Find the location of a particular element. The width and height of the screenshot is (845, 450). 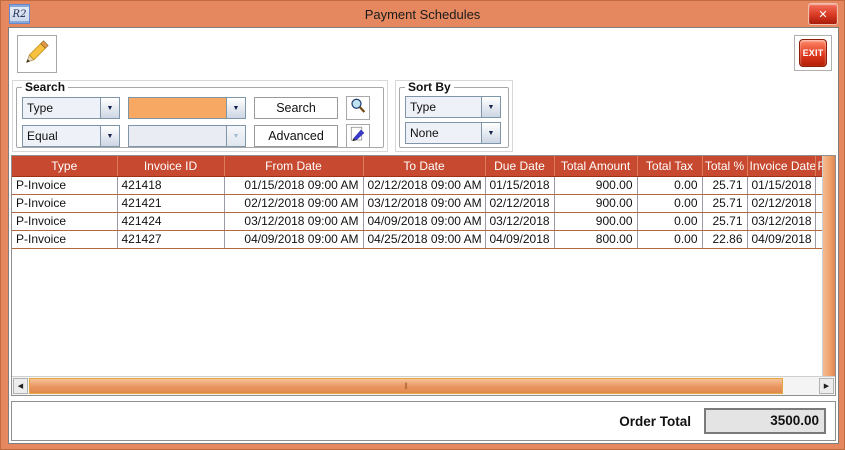

magnifier-icon is located at coordinates (358, 108).